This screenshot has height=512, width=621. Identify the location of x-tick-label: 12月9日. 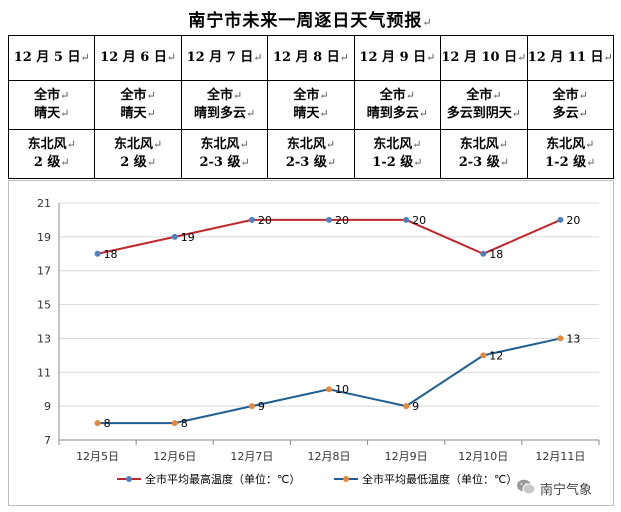
(406, 456).